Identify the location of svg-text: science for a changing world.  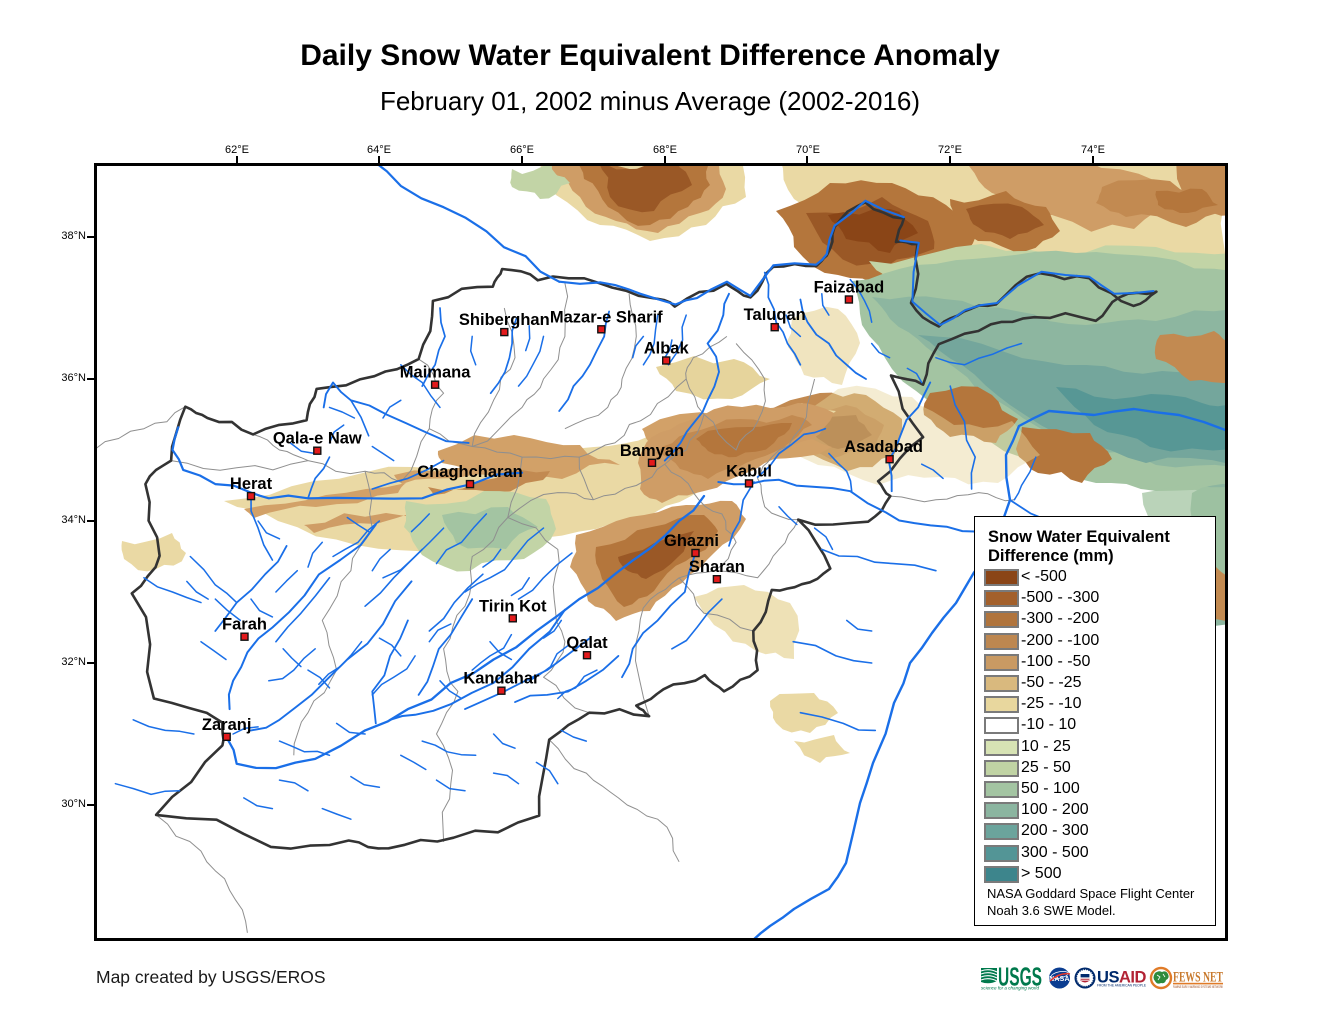
(1010, 988).